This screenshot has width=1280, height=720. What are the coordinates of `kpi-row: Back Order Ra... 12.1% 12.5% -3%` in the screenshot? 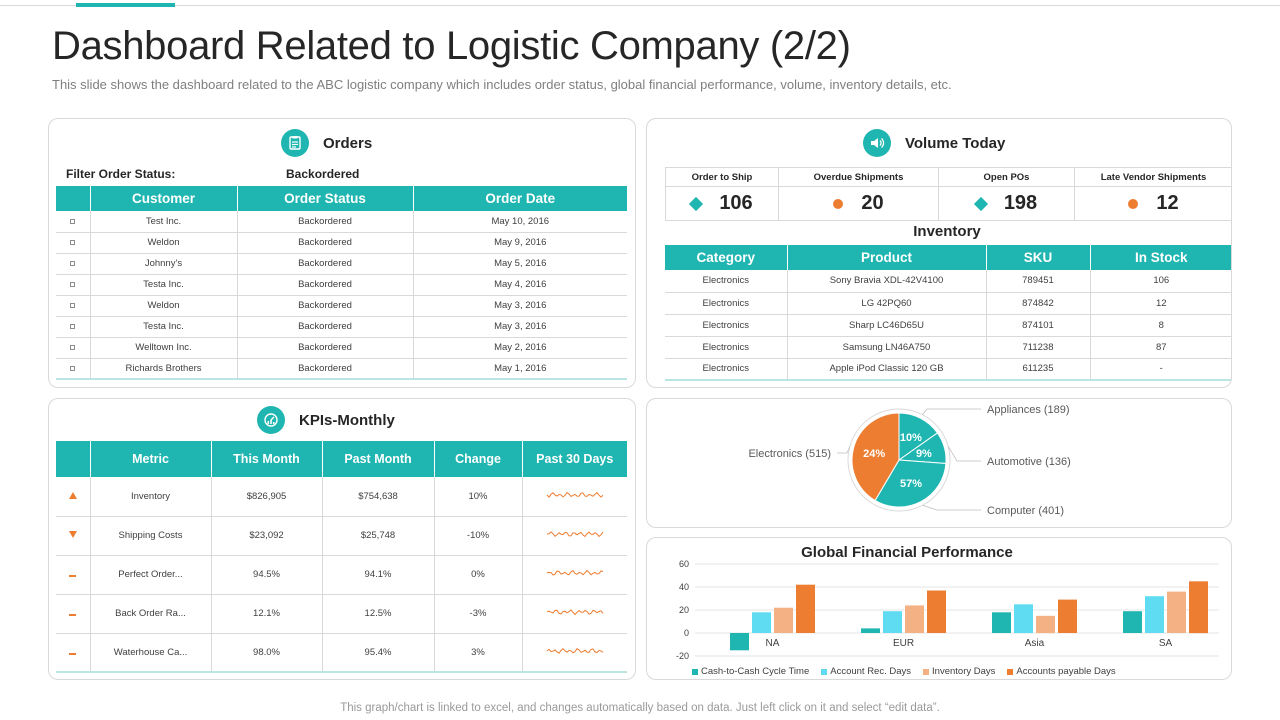 It's located at (341, 614).